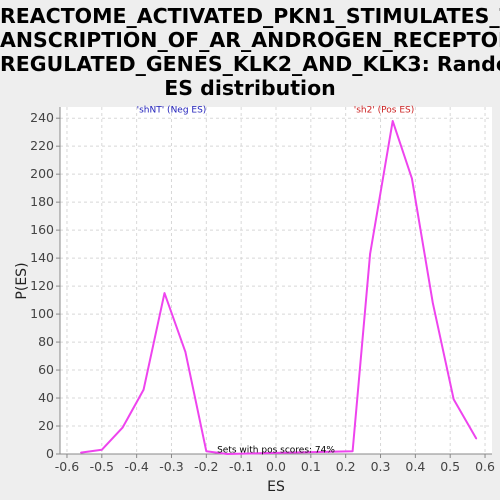 This screenshot has height=500, width=500. I want to click on x-tick-label: -0.6, so click(67, 466).